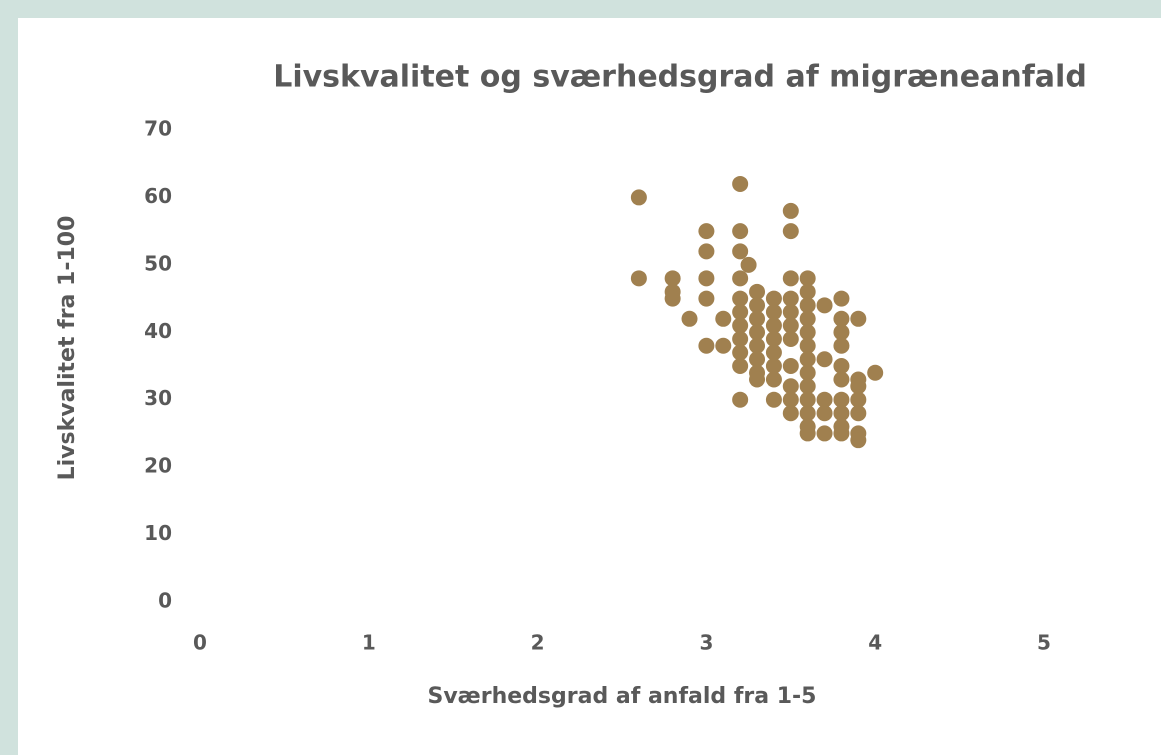 Image resolution: width=1161 pixels, height=755 pixels. What do you see at coordinates (200, 643) in the screenshot?
I see `x-tick-label: 0` at bounding box center [200, 643].